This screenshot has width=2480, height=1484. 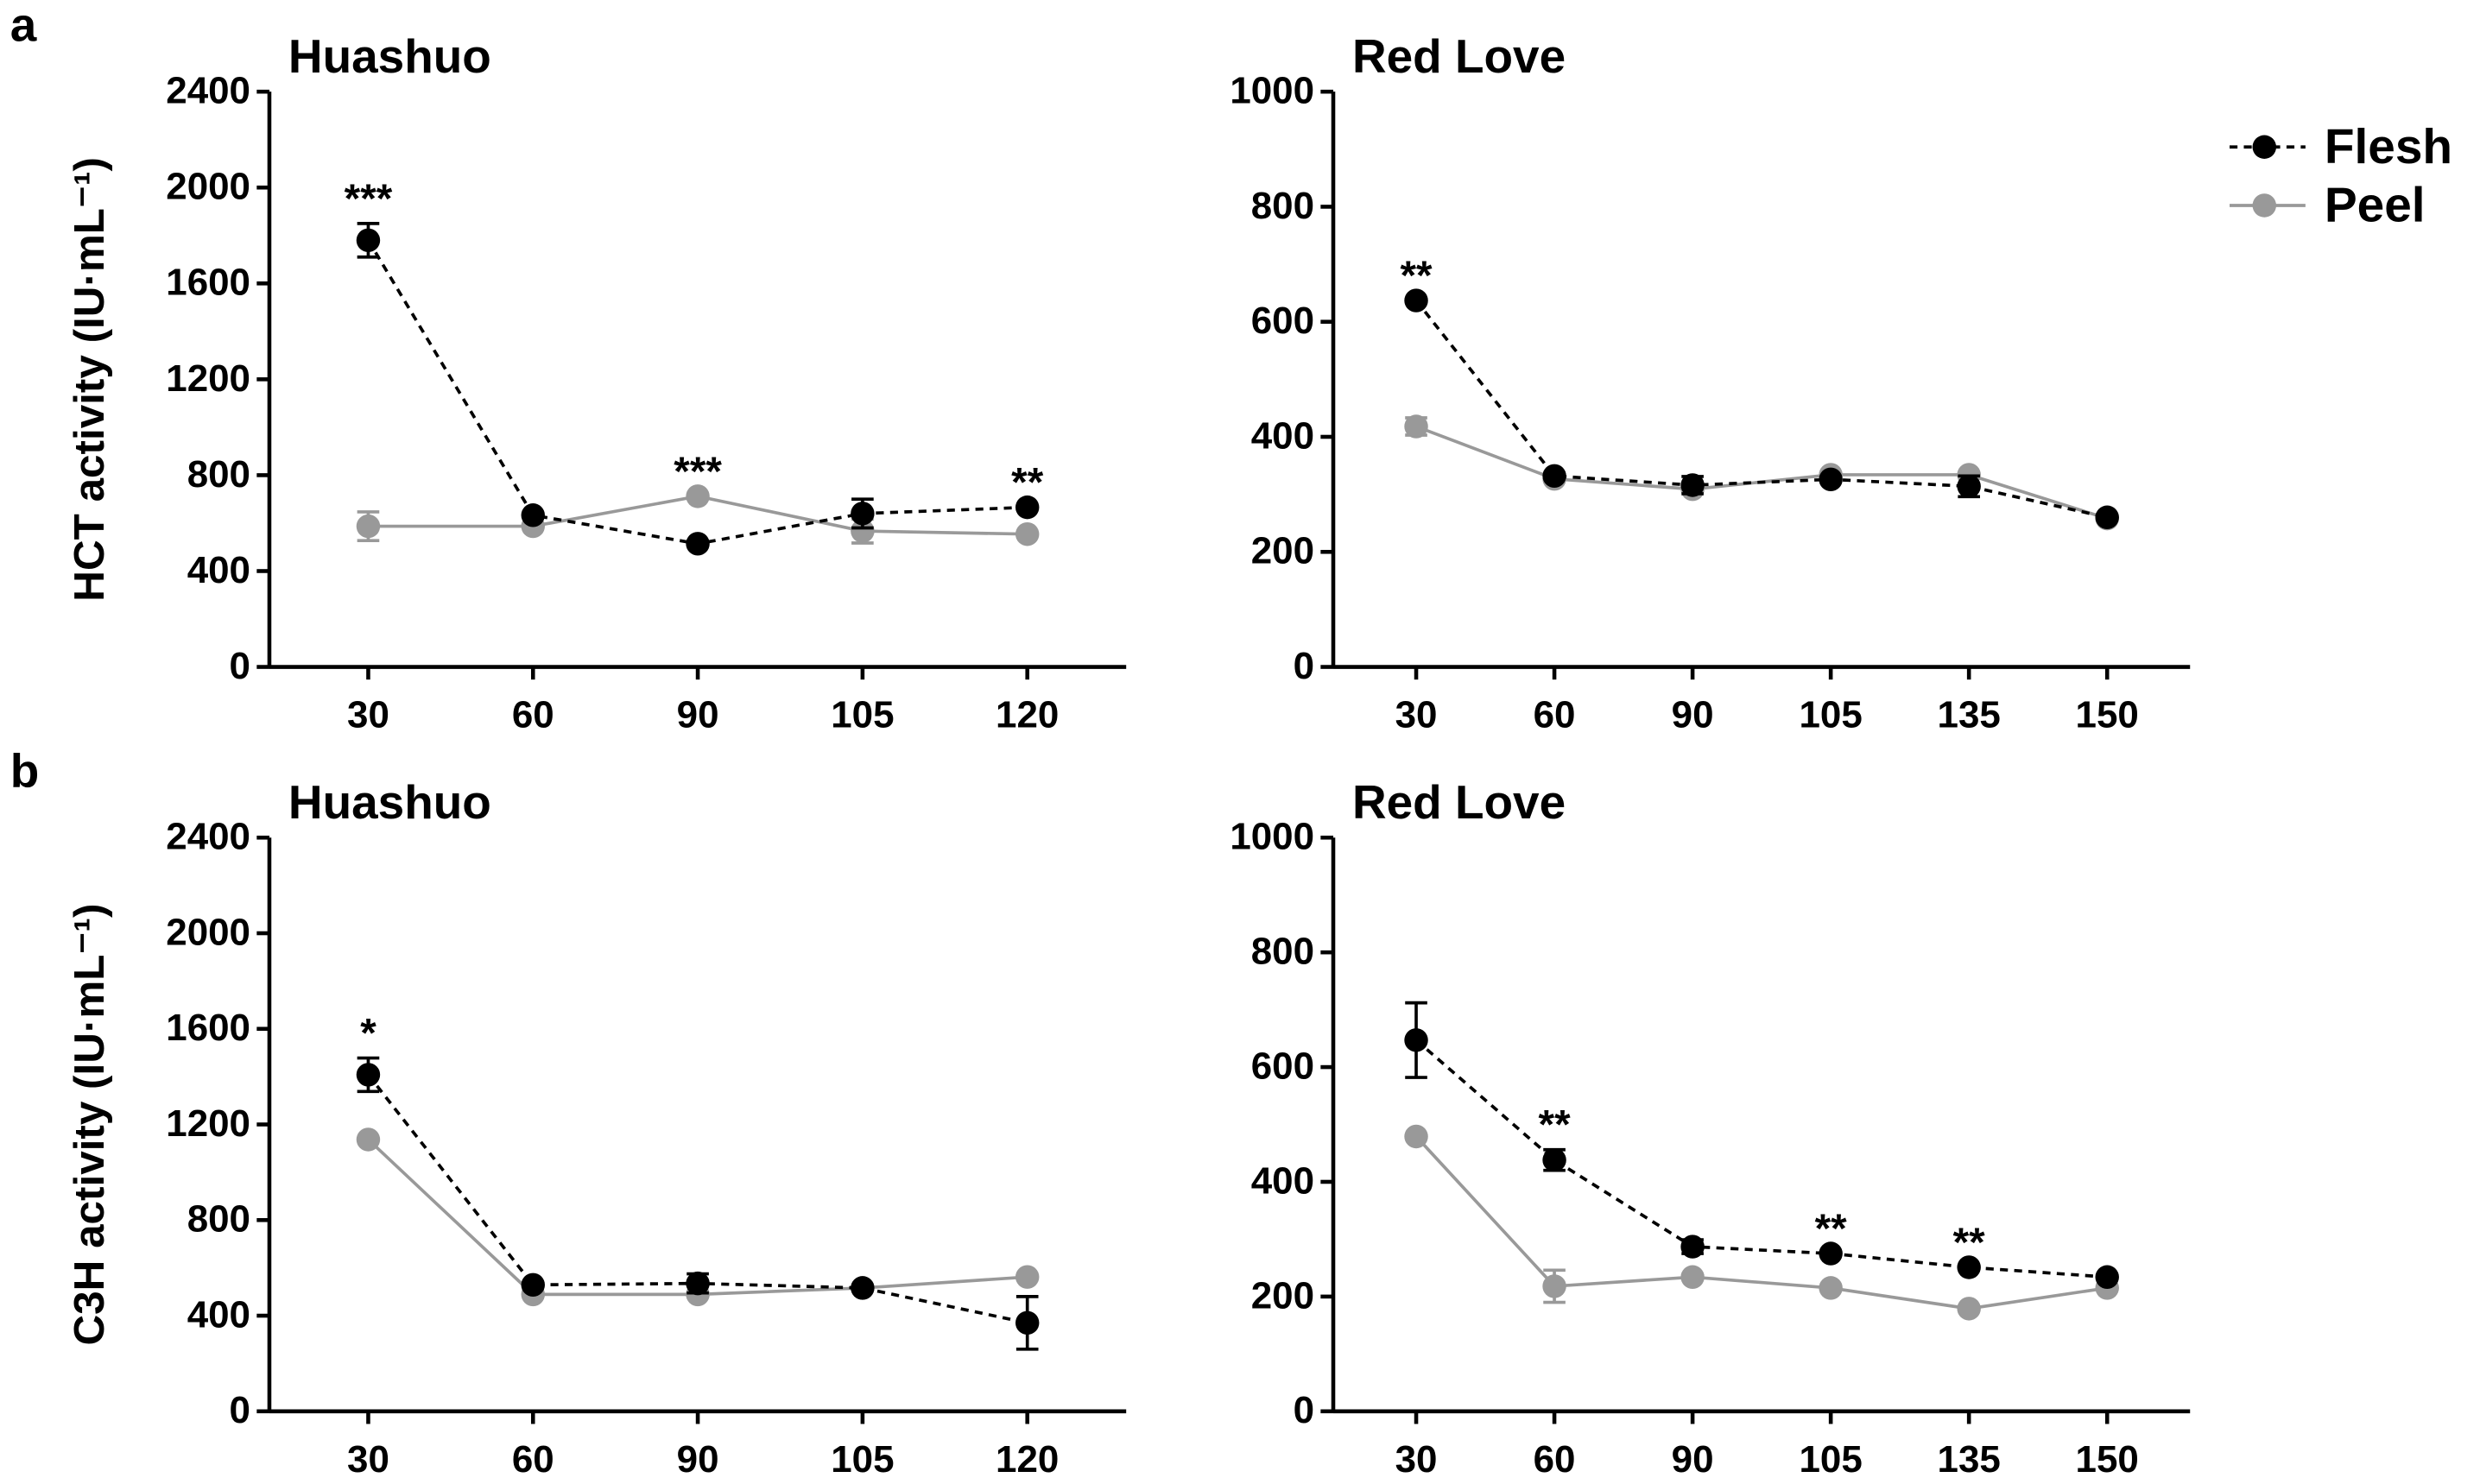 I want to click on y-tick-label: 2000, so click(x=208, y=932).